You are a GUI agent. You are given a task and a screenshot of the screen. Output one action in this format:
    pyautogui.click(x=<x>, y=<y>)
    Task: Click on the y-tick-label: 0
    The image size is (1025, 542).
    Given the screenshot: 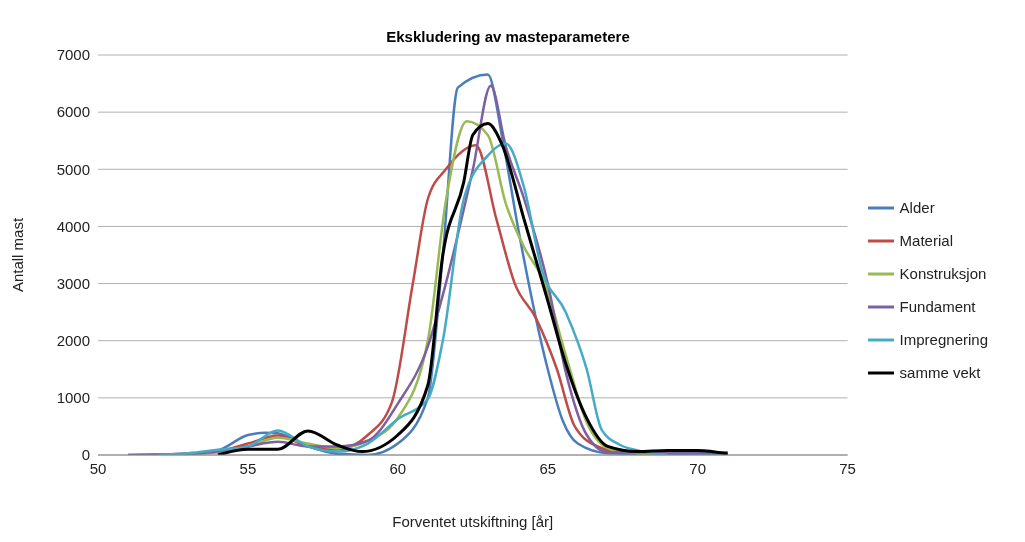 What is the action you would take?
    pyautogui.click(x=85, y=455)
    